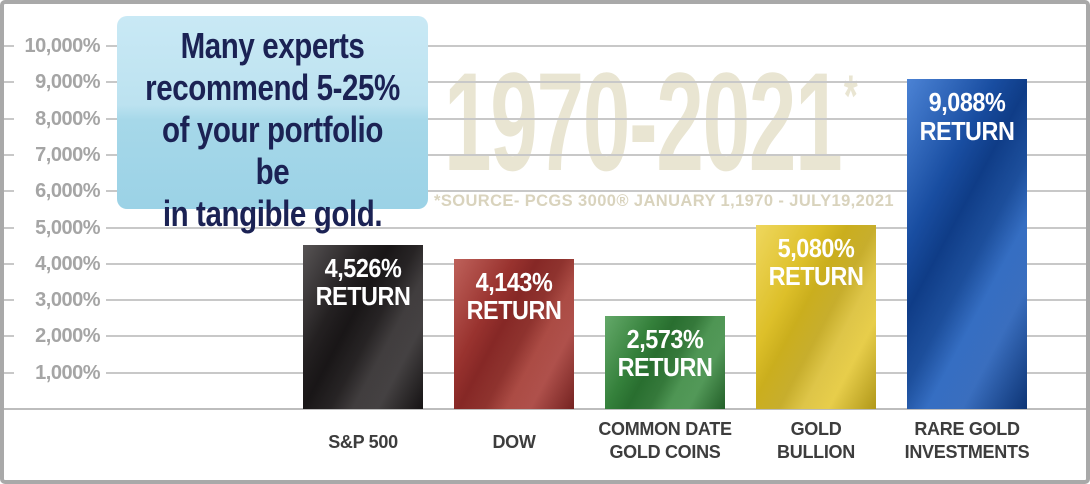 The width and height of the screenshot is (1090, 484). What do you see at coordinates (60, 372) in the screenshot?
I see `y-axis-label: 1,000%` at bounding box center [60, 372].